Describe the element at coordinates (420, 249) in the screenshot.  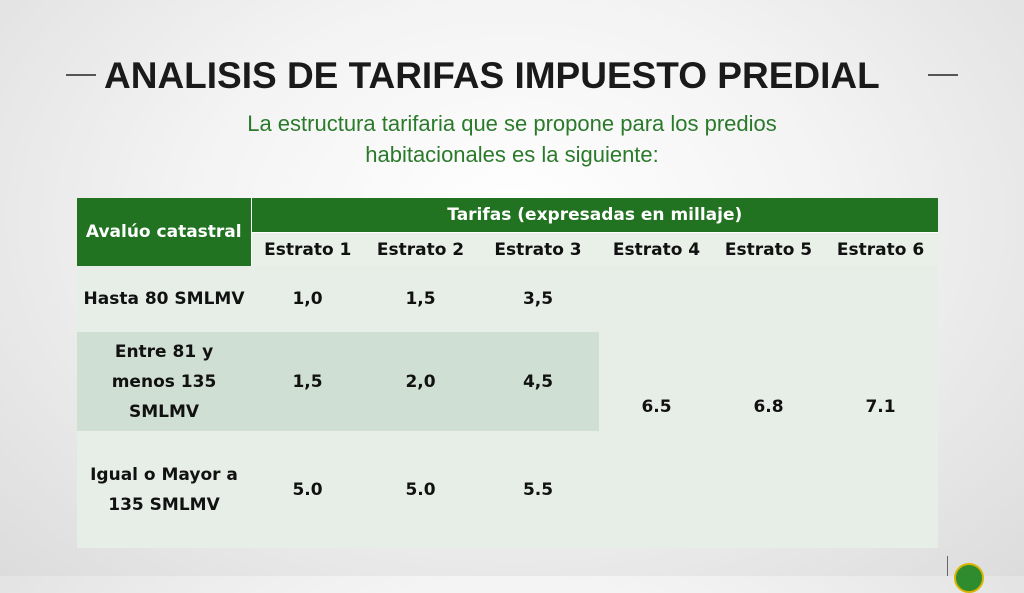
I see `header-estrato-2: Estrato 2` at that location.